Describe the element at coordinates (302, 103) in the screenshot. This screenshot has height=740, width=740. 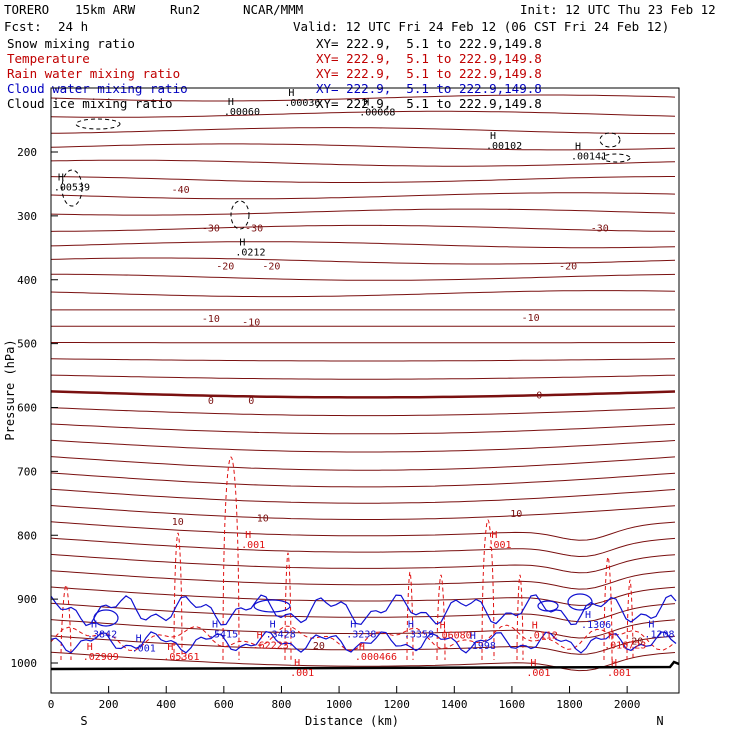
I see `maximum-value-label: .00036` at that location.